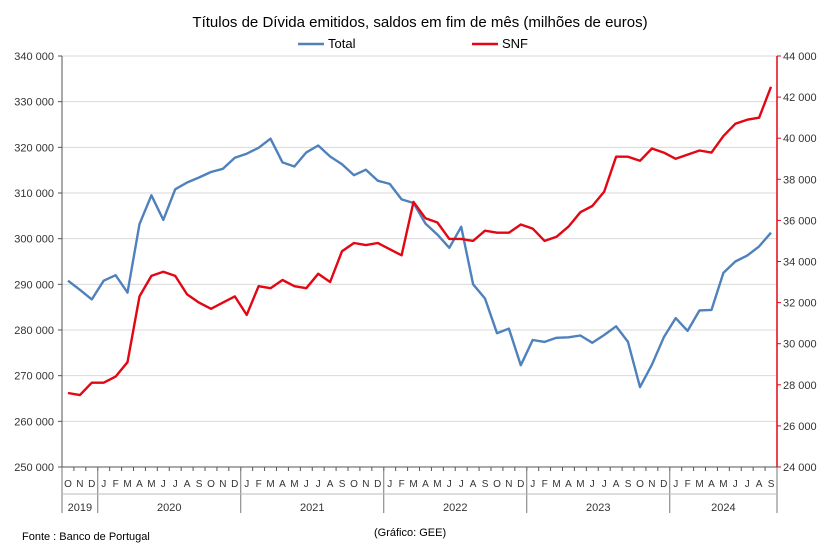 The height and width of the screenshot is (551, 839). Describe the element at coordinates (34, 422) in the screenshot. I see `left-tick-label: 260 000` at that location.